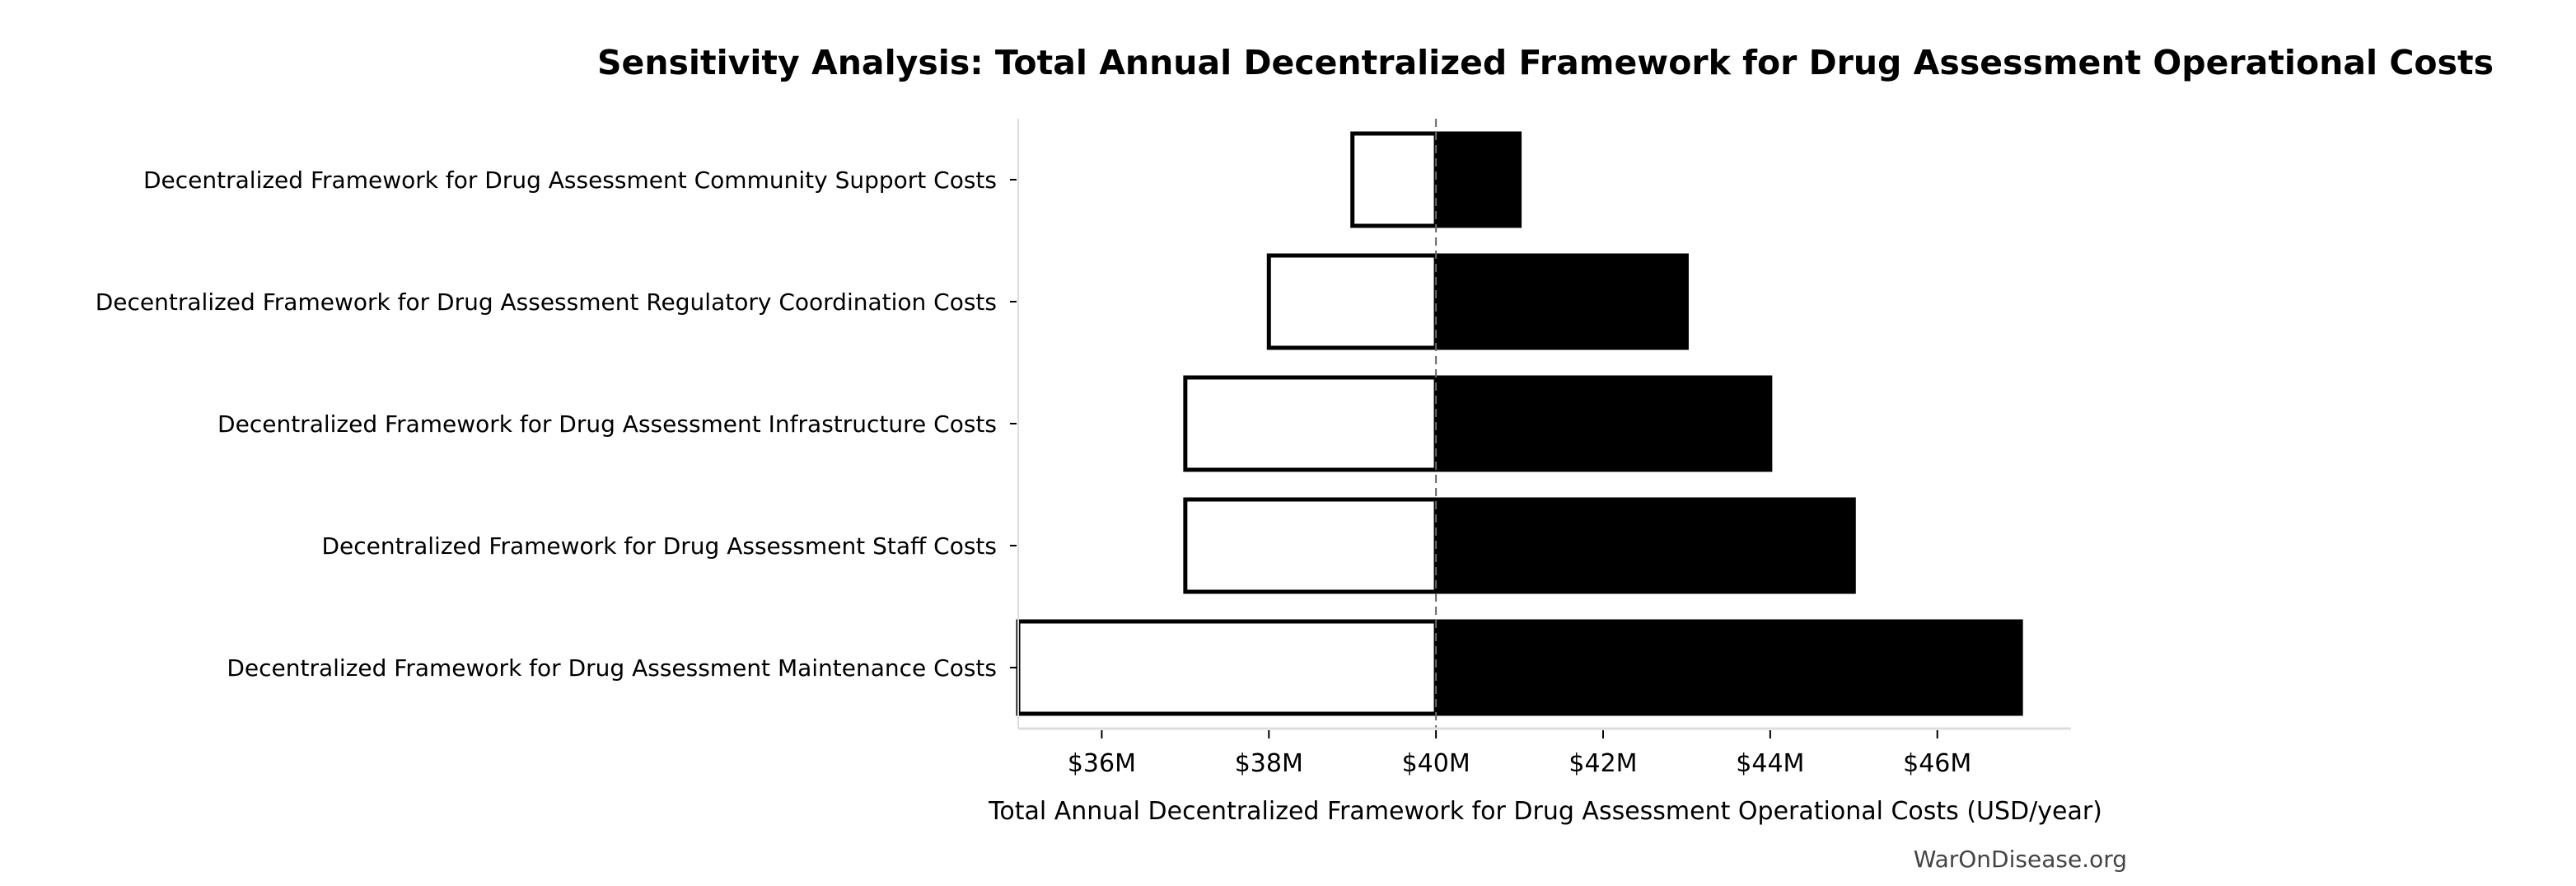  Describe the element at coordinates (1770, 763) in the screenshot. I see `x-tick-label: $44M` at that location.